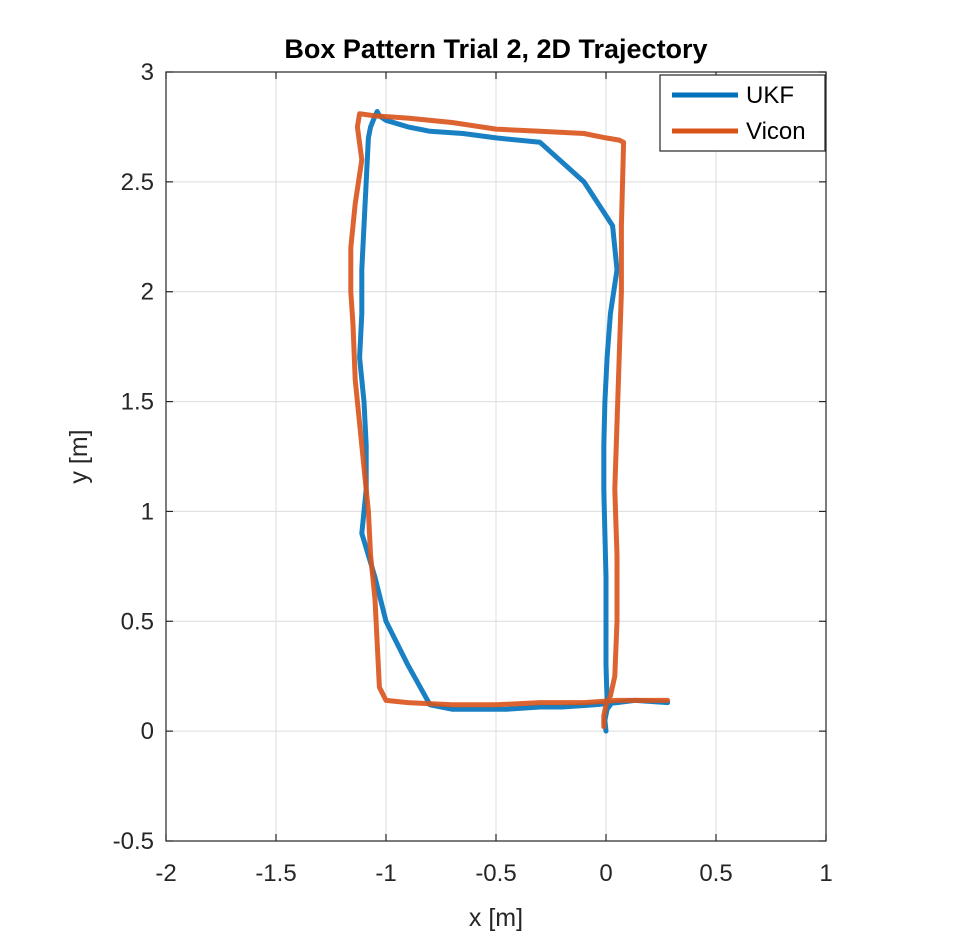 This screenshot has height=945, width=958. Describe the element at coordinates (137, 621) in the screenshot. I see `y-tick-label: 0.5` at that location.